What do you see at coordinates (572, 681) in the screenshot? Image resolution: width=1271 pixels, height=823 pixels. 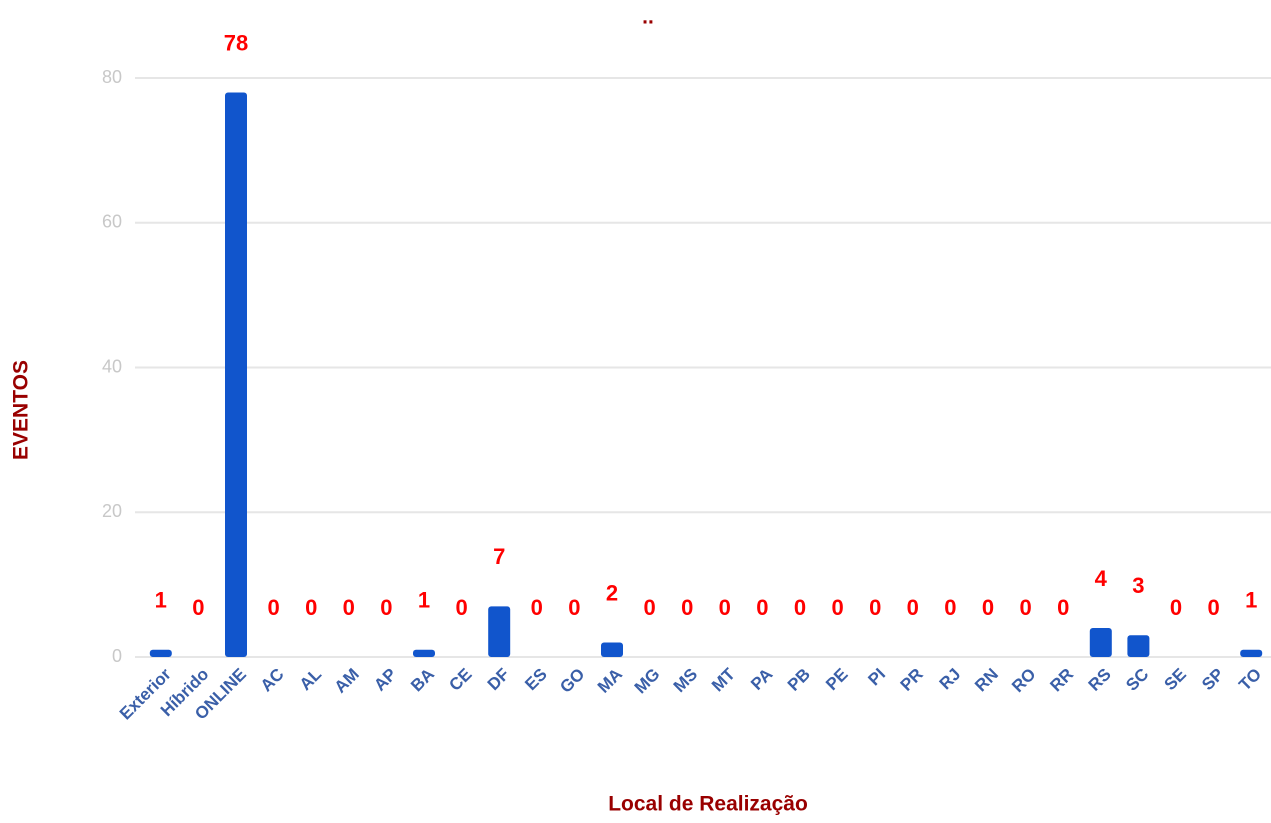 I see `x-tick-label: GO` at bounding box center [572, 681].